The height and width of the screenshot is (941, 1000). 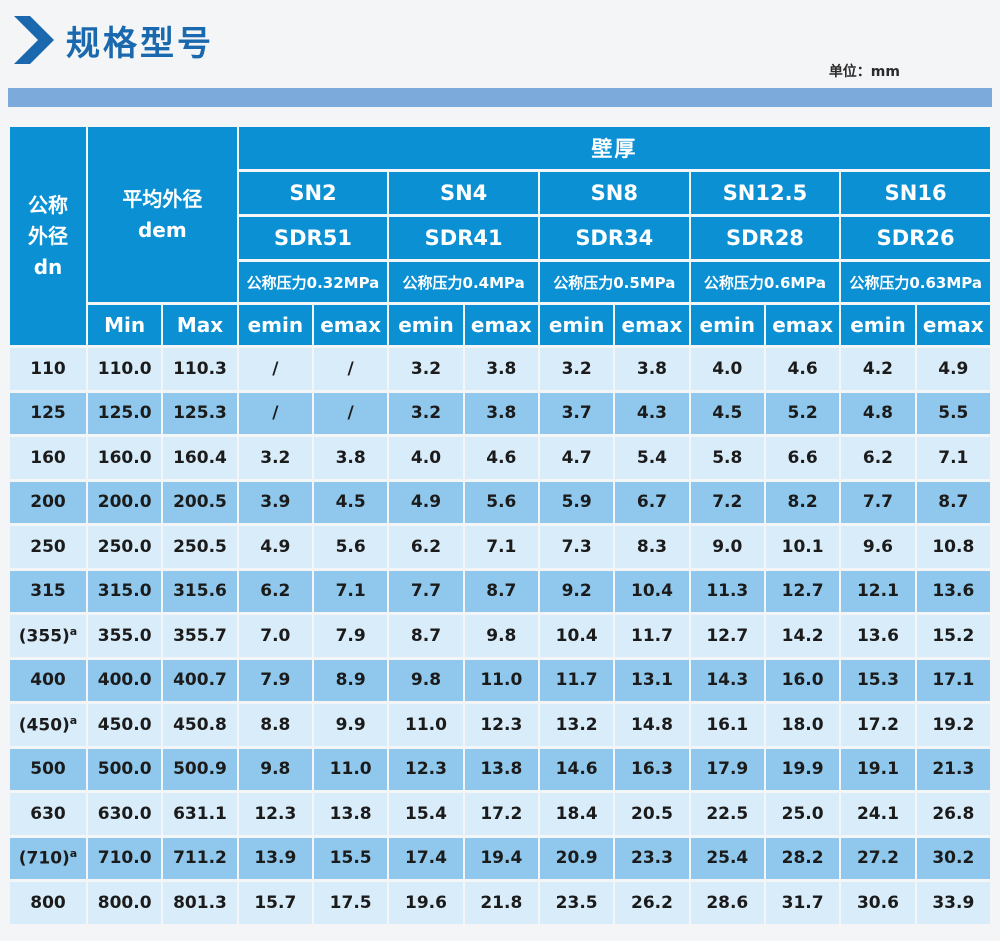 What do you see at coordinates (802, 680) in the screenshot?
I see `value-cell: 16.0` at bounding box center [802, 680].